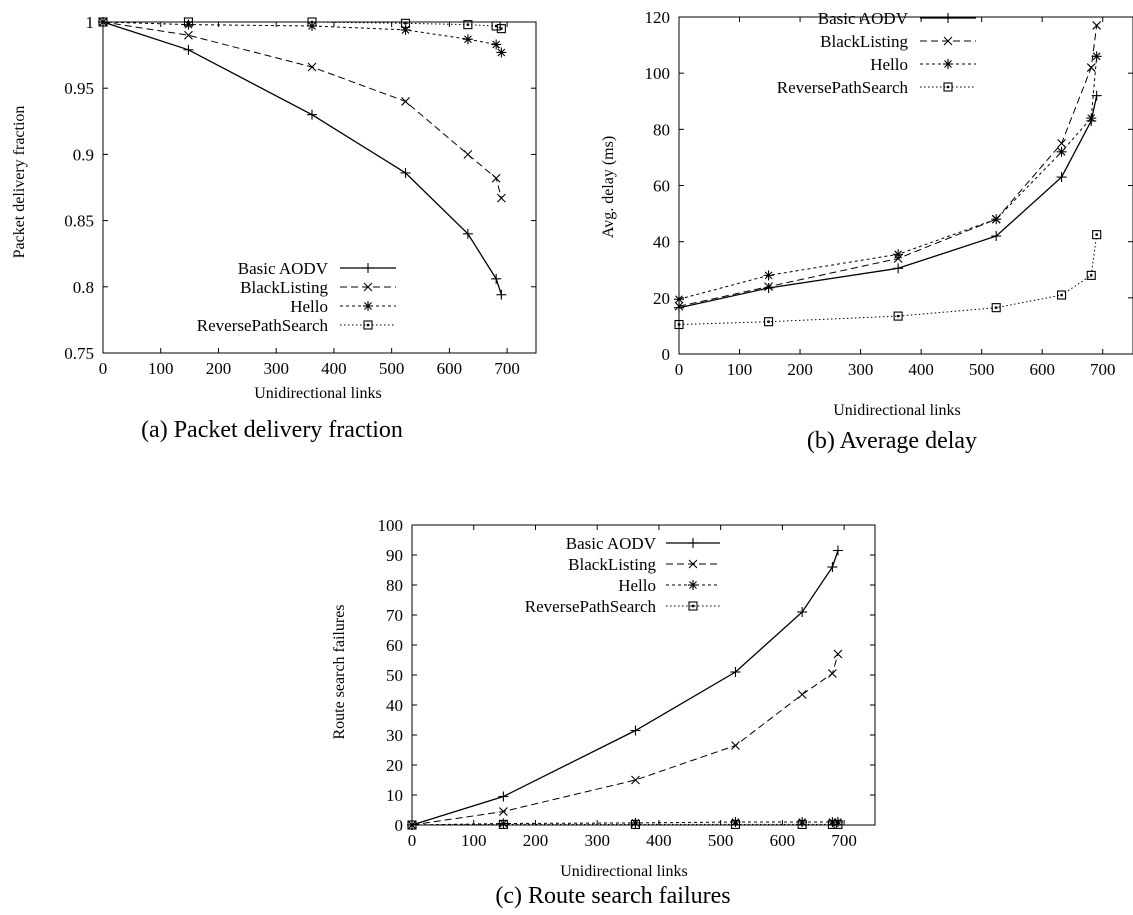 This screenshot has height=915, width=1133. Describe the element at coordinates (79, 88) in the screenshot. I see `y-tick-label: 0.95` at that location.